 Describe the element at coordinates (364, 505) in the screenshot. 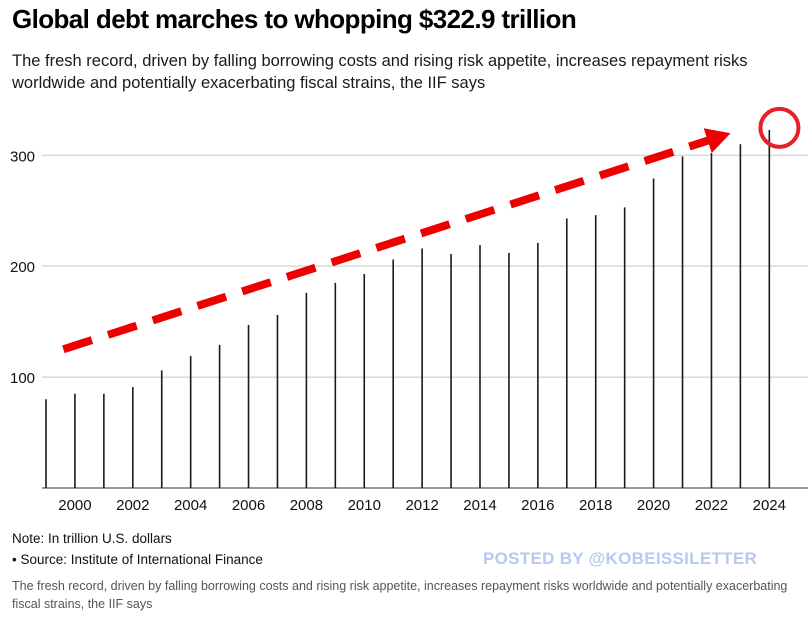

I see `x-tick-label: 2010` at that location.